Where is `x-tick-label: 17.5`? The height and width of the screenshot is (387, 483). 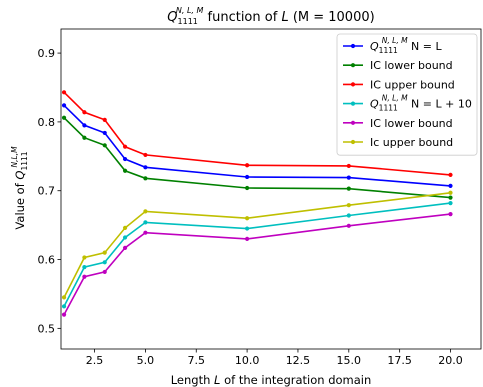
x-tick-label: 17.5 is located at coordinates (399, 360).